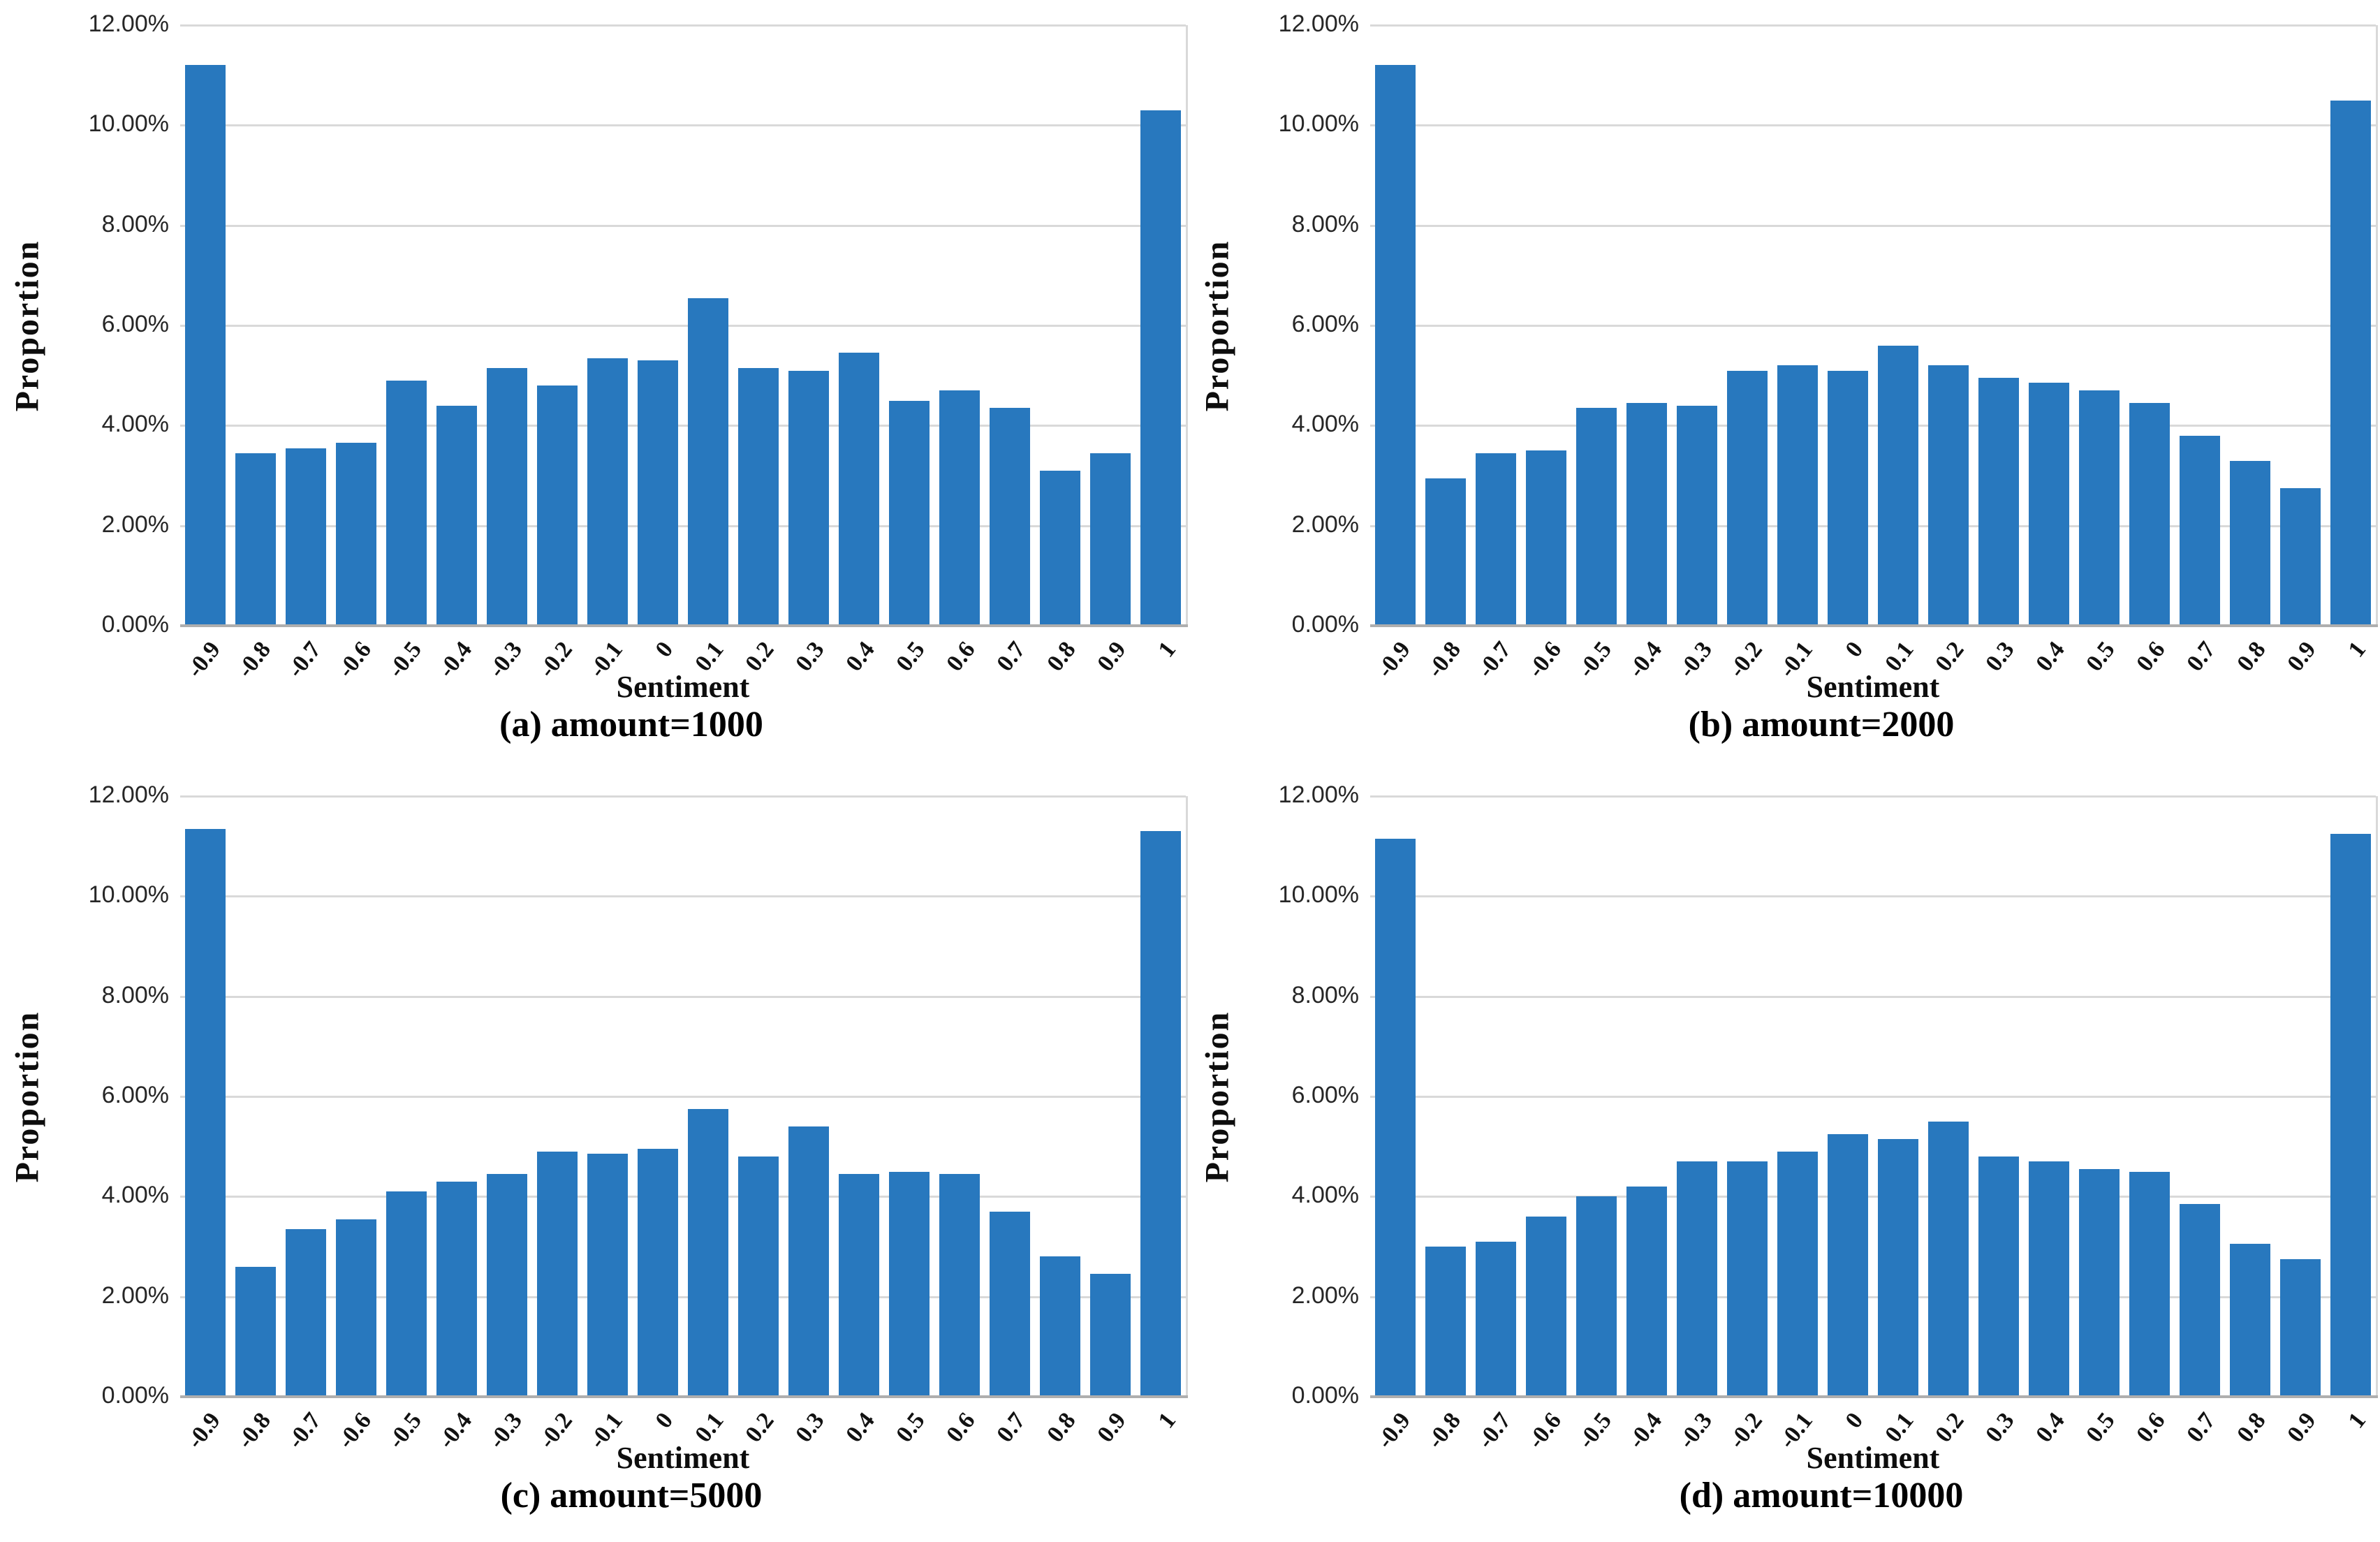 Image resolution: width=2380 pixels, height=1542 pixels. I want to click on bar--0.5, so click(1596, 517).